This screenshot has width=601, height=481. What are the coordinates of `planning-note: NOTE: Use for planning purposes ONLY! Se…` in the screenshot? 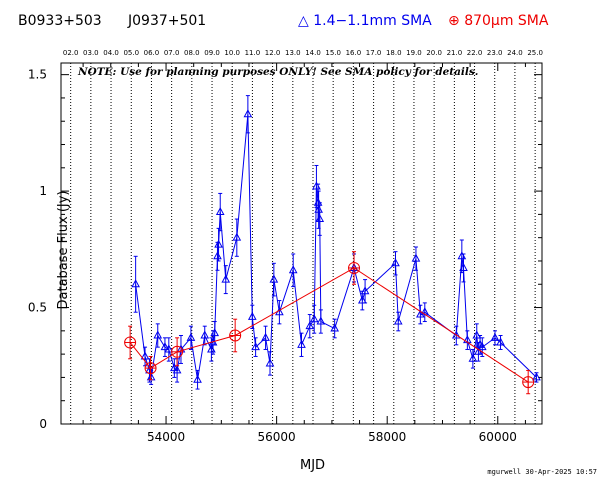 It's located at (278, 72).